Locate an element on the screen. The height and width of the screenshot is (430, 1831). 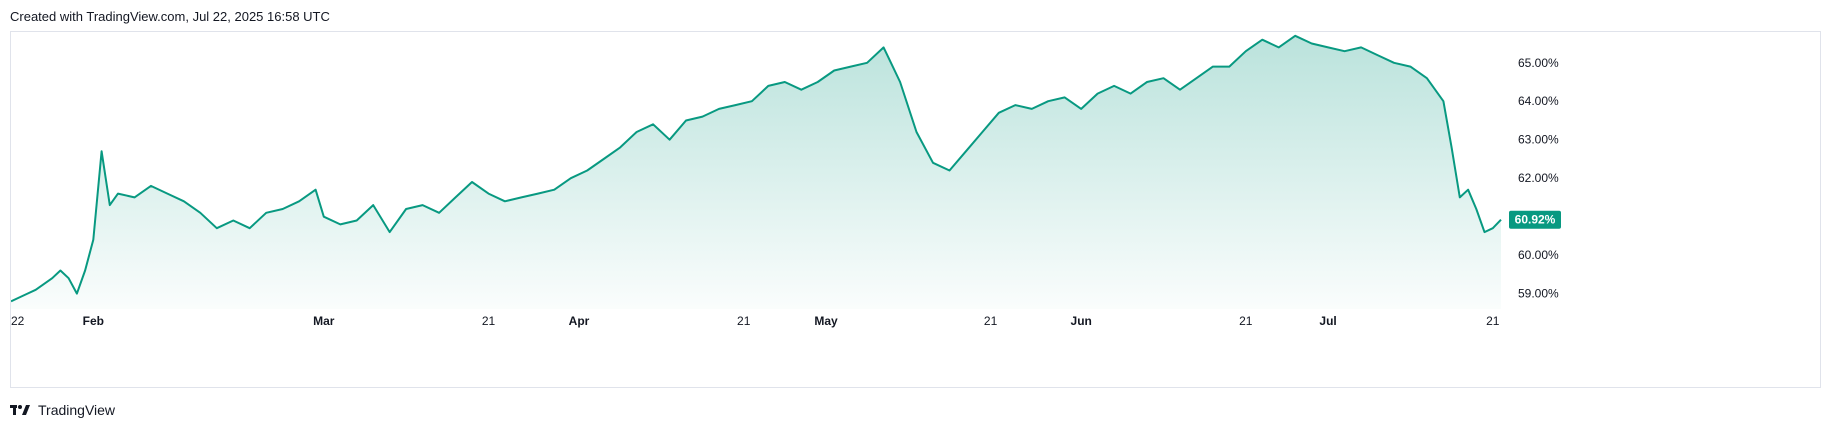
y-tick-label: 65.00% is located at coordinates (1538, 63).